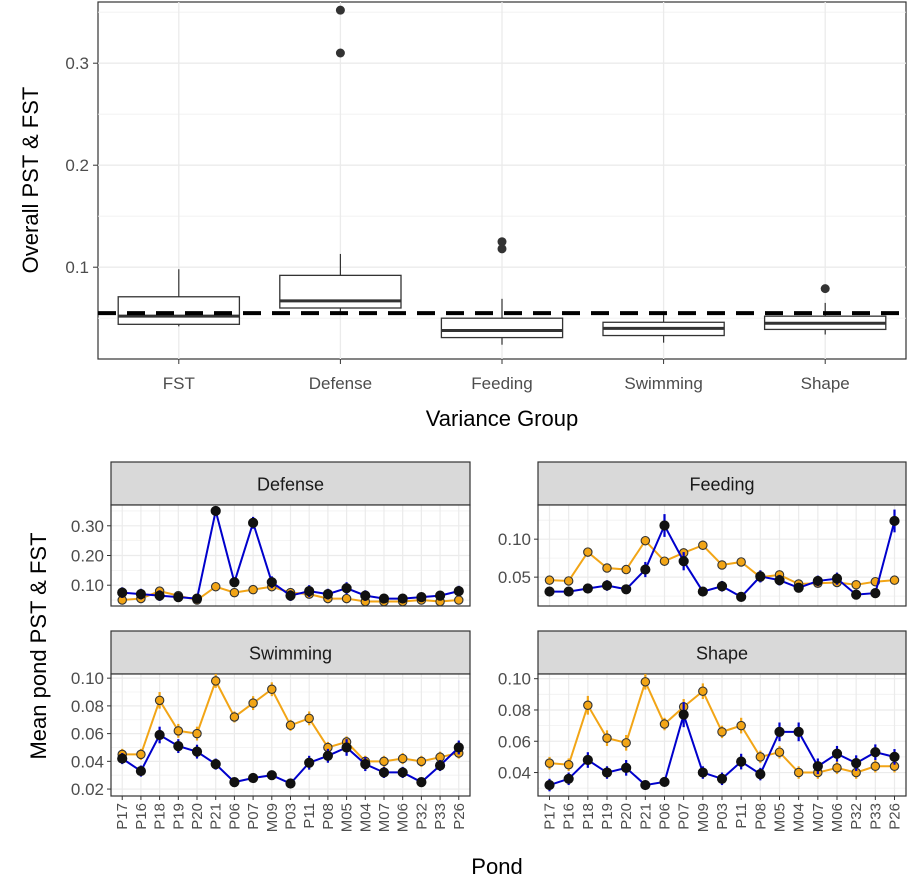  What do you see at coordinates (179, 298) in the screenshot?
I see `box-fst` at bounding box center [179, 298].